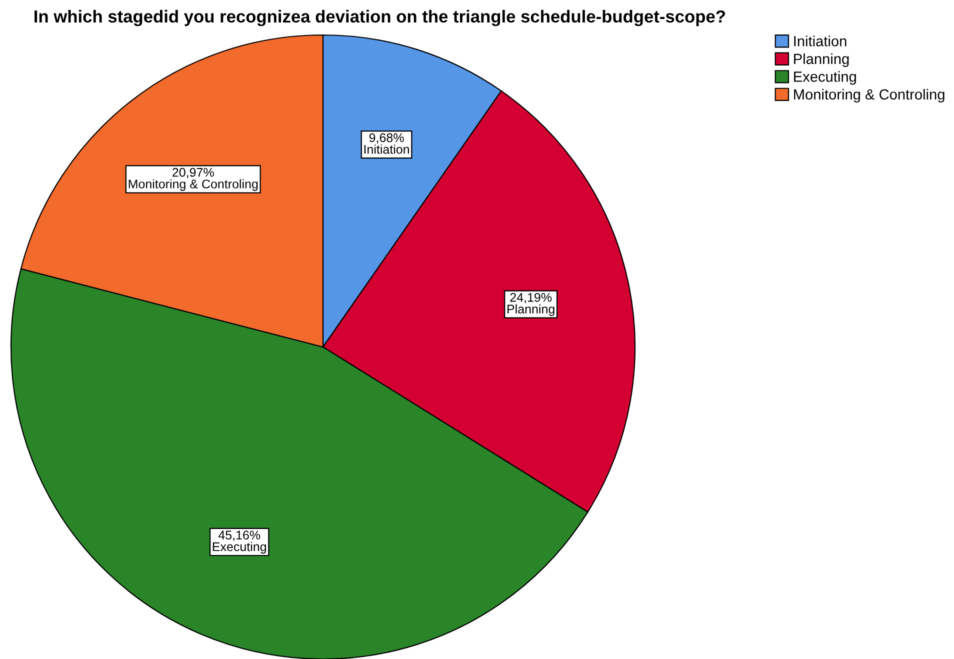 The image size is (954, 659). Describe the element at coordinates (239, 548) in the screenshot. I see `slice-label: Executing` at that location.